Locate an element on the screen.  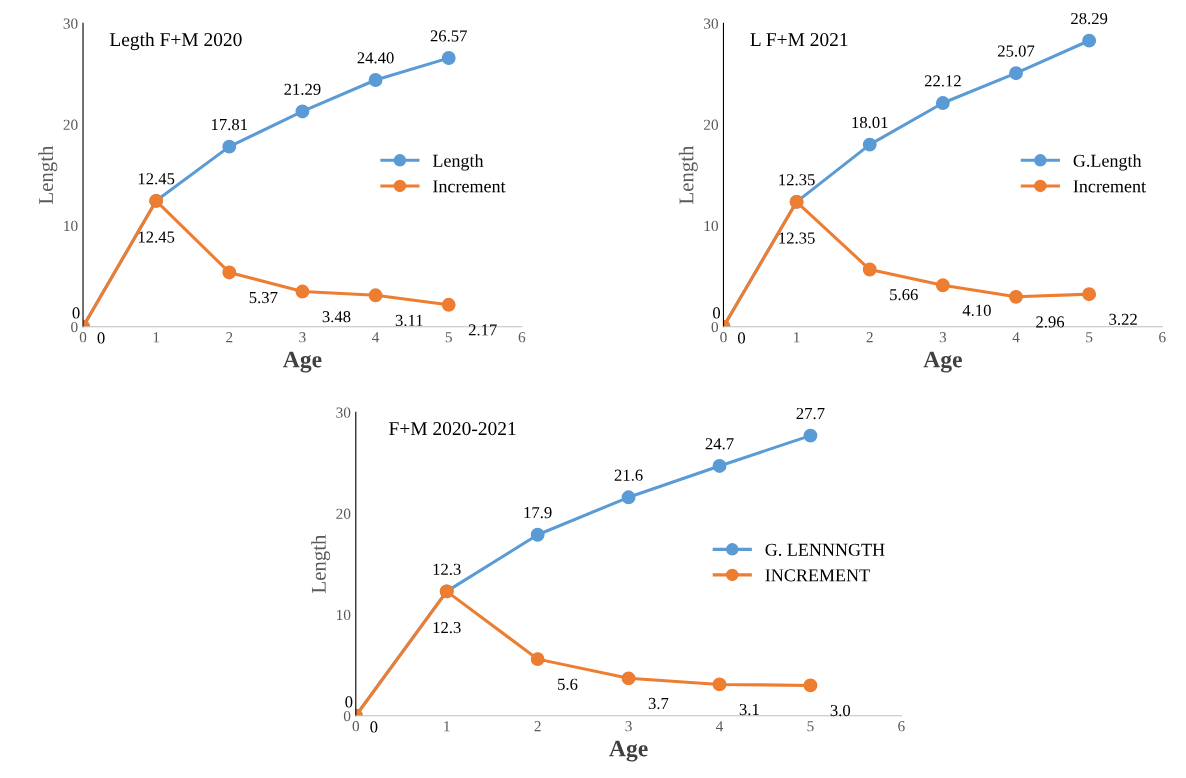
chart-title: Legth F+M 2020 is located at coordinates (175, 41).